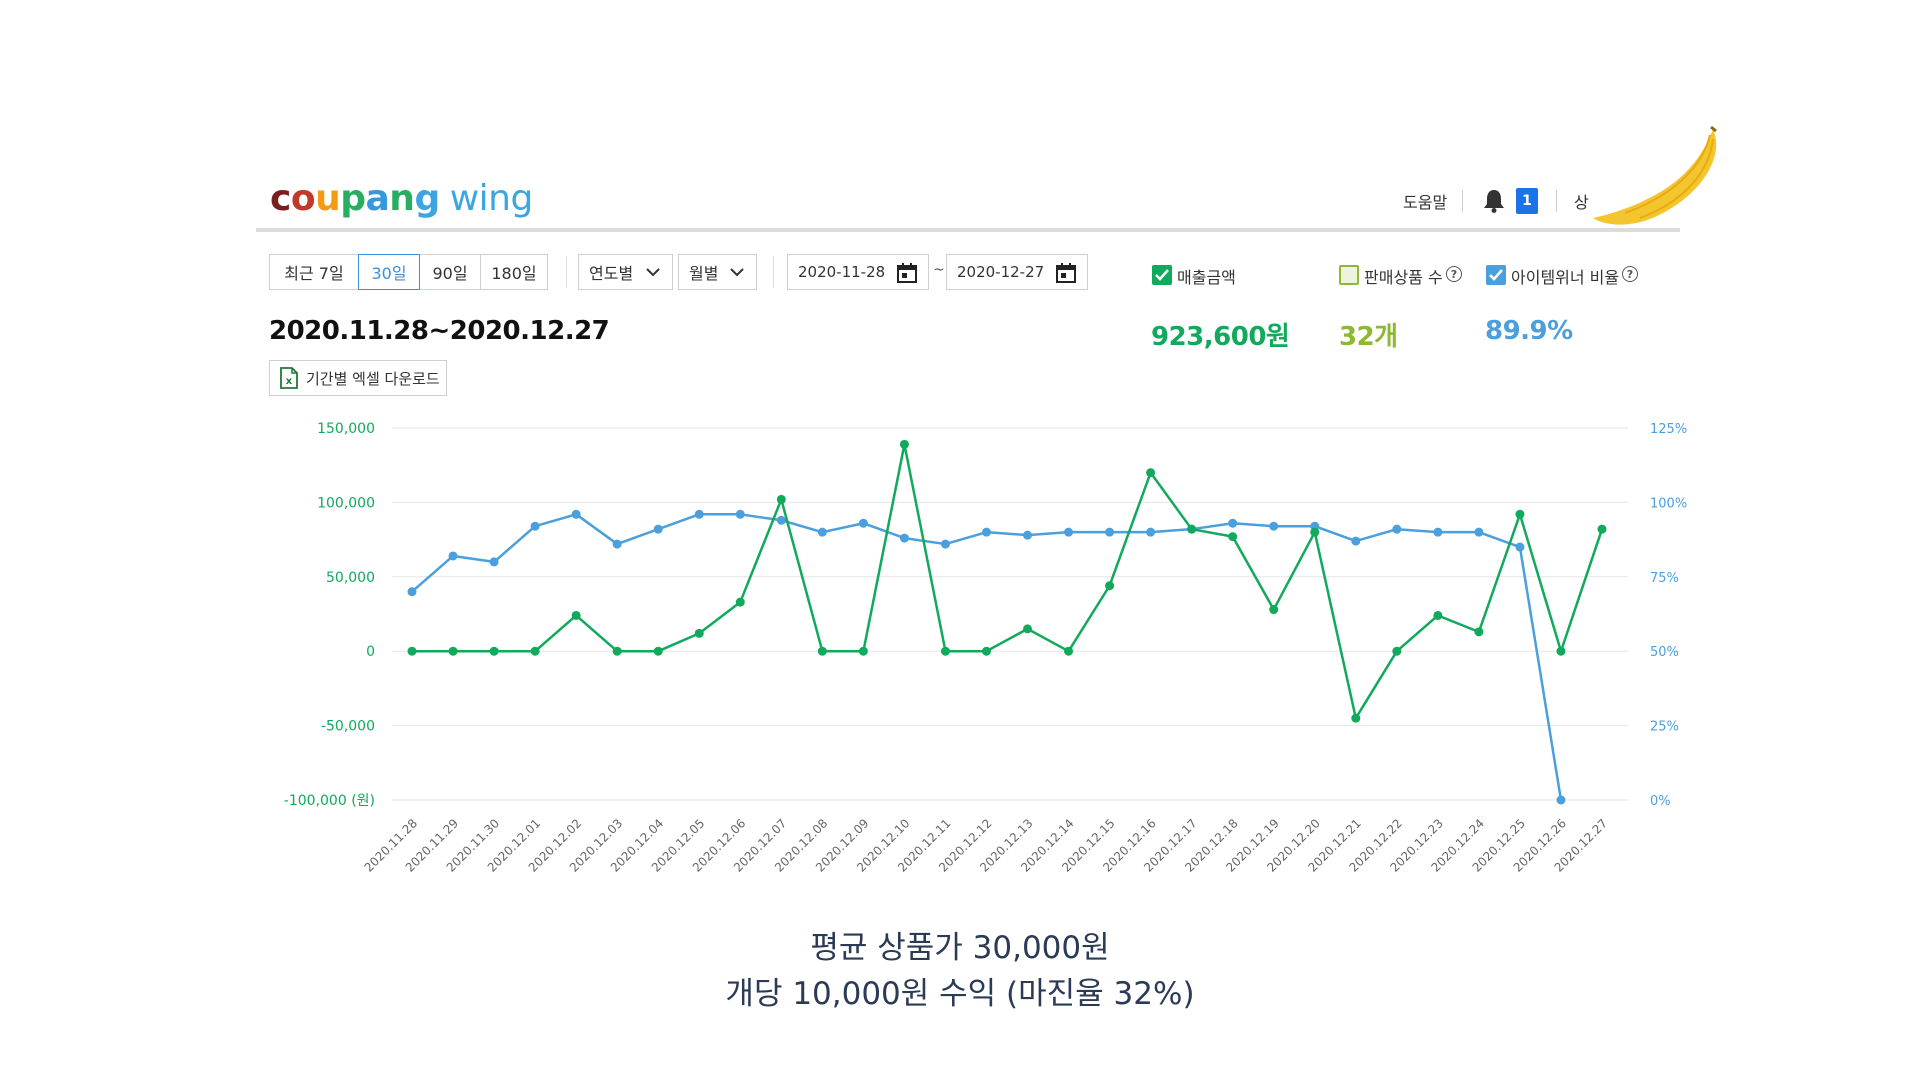 The height and width of the screenshot is (1080, 1920). What do you see at coordinates (1581, 202) in the screenshot?
I see `user-menu: 상` at bounding box center [1581, 202].